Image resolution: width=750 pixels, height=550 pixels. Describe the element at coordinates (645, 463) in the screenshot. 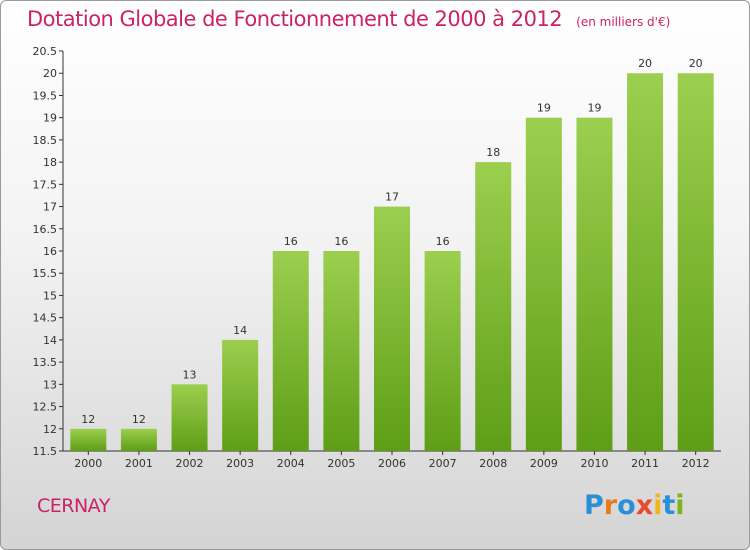

I see `x-tick-label-2011: 2011` at that location.